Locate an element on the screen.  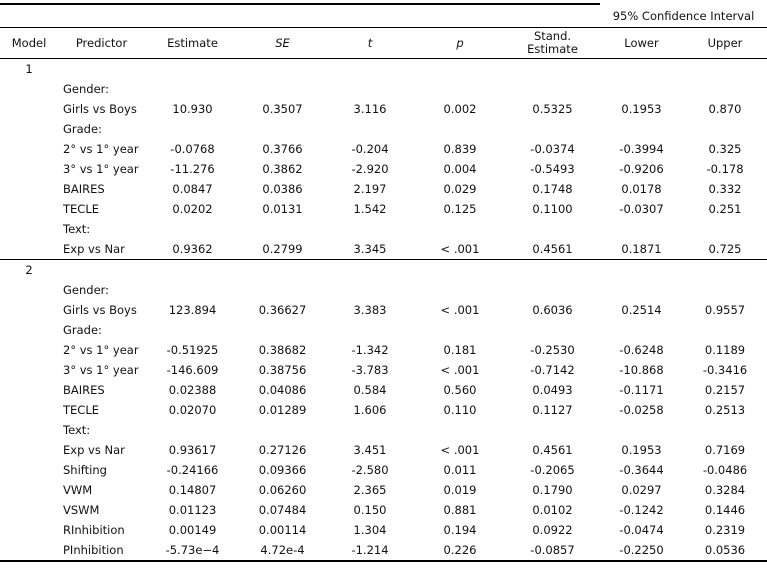
value-cell: 0.194 is located at coordinates (460, 530).